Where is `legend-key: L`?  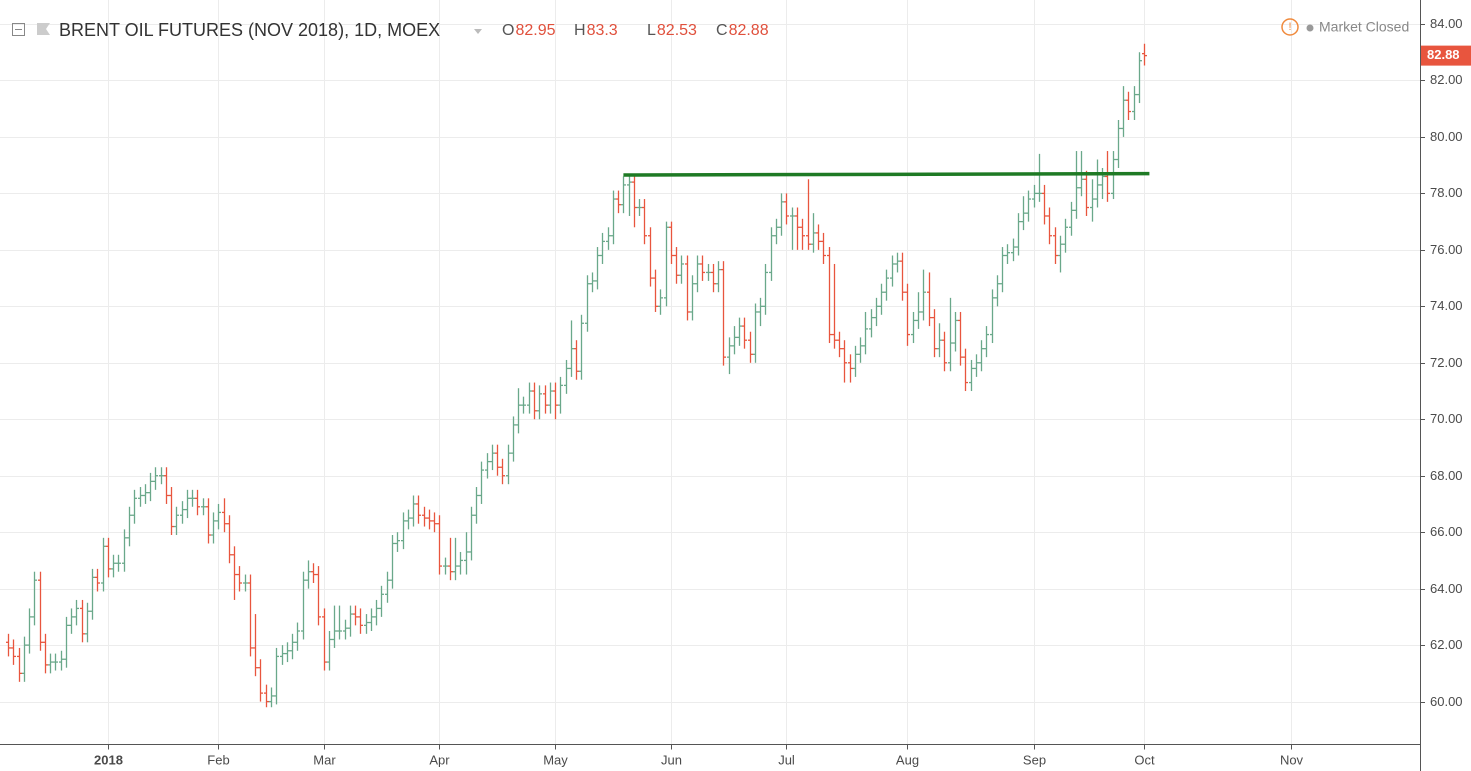 legend-key: L is located at coordinates (651, 30).